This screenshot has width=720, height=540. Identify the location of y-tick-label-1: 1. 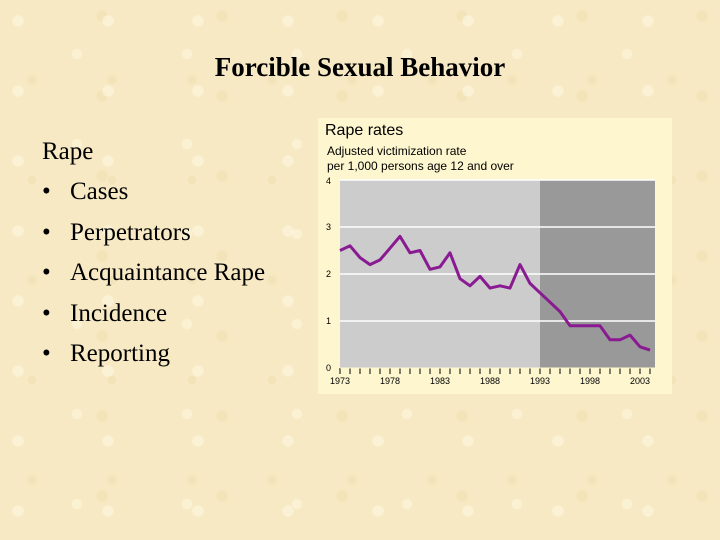
(328, 321).